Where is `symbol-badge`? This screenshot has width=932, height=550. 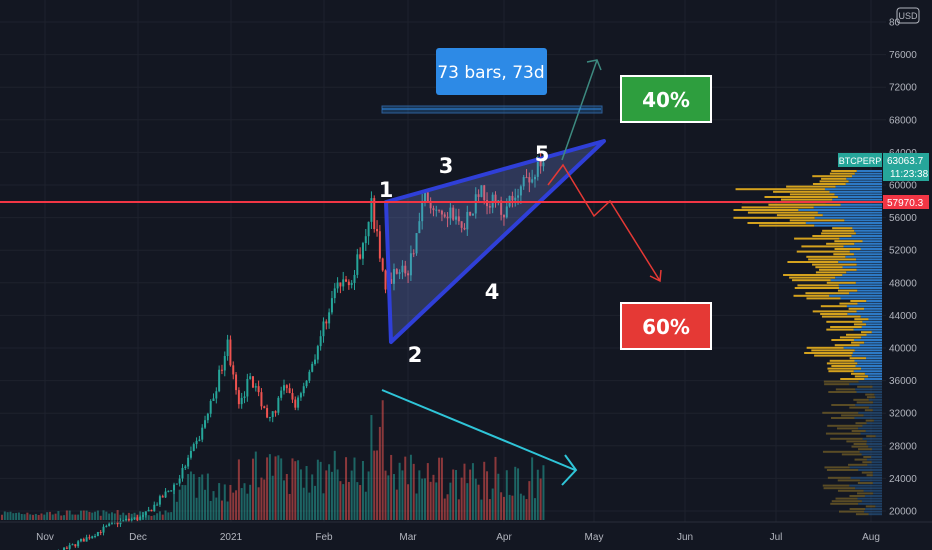 symbol-badge is located at coordinates (860, 160).